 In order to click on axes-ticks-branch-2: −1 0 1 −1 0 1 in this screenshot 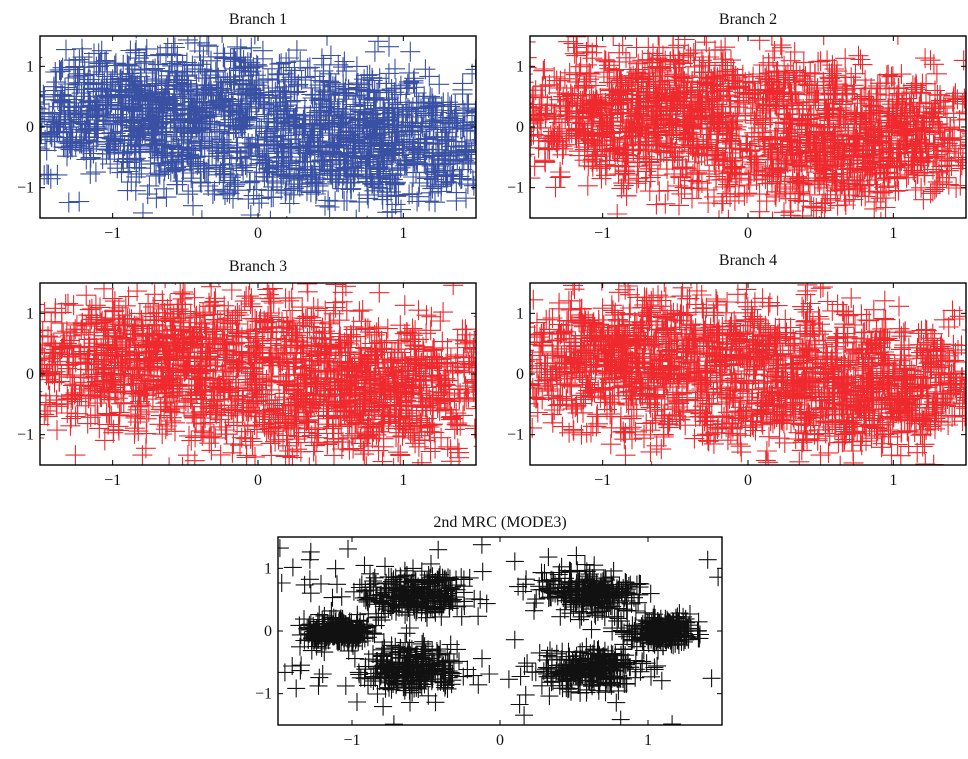, I will do `click(736, 139)`.